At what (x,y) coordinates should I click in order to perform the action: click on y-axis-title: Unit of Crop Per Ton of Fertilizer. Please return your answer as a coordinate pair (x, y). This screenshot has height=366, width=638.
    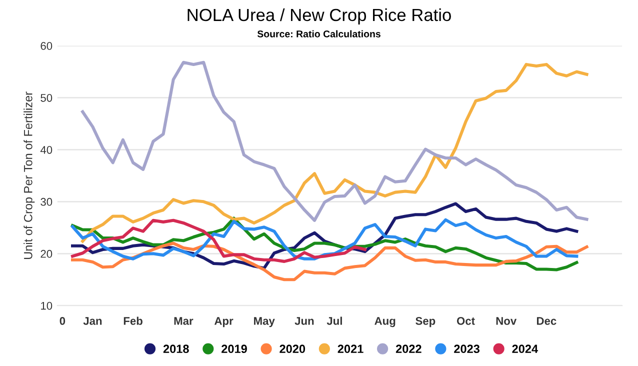
    Looking at the image, I should click on (29, 175).